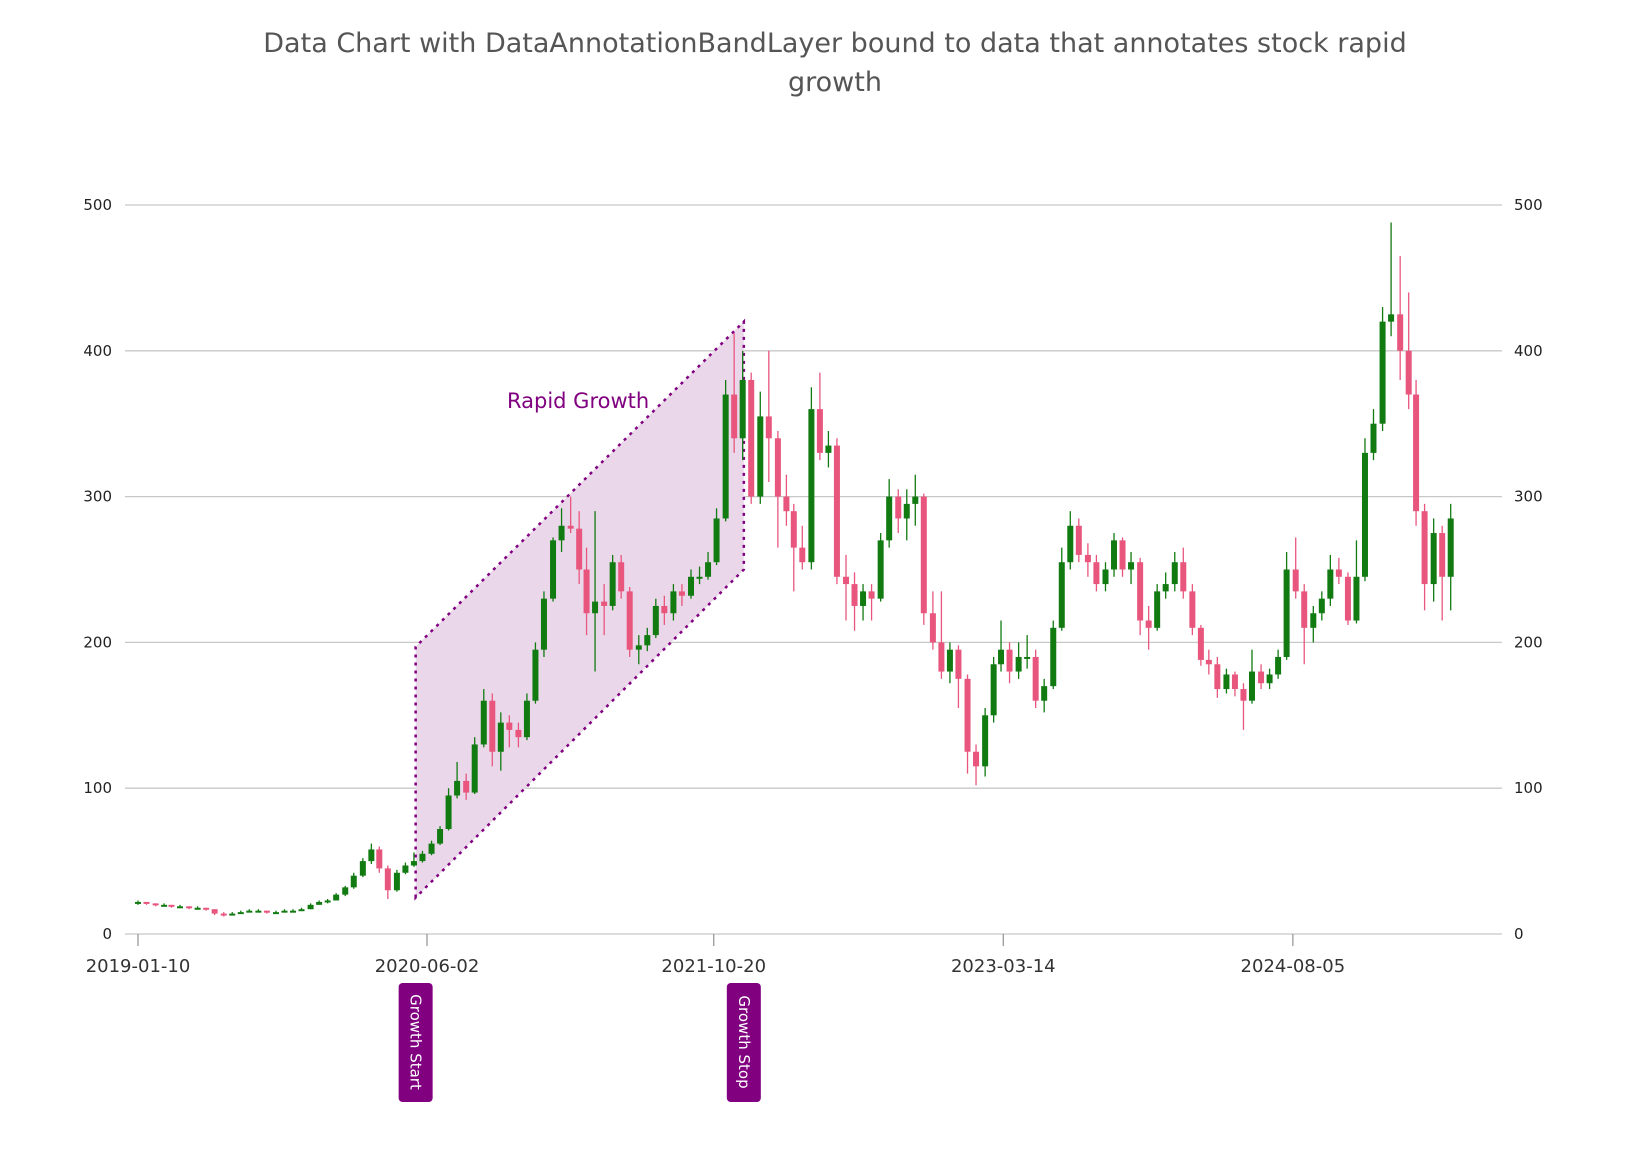 The height and width of the screenshot is (1173, 1627). What do you see at coordinates (107, 934) in the screenshot?
I see `y-tick-label-left: 0` at bounding box center [107, 934].